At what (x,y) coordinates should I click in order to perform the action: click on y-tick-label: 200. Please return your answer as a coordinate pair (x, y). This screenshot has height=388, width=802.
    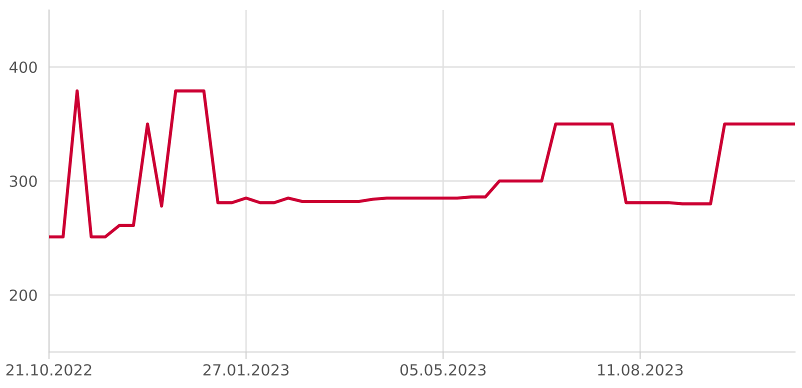
    Looking at the image, I should click on (23, 295).